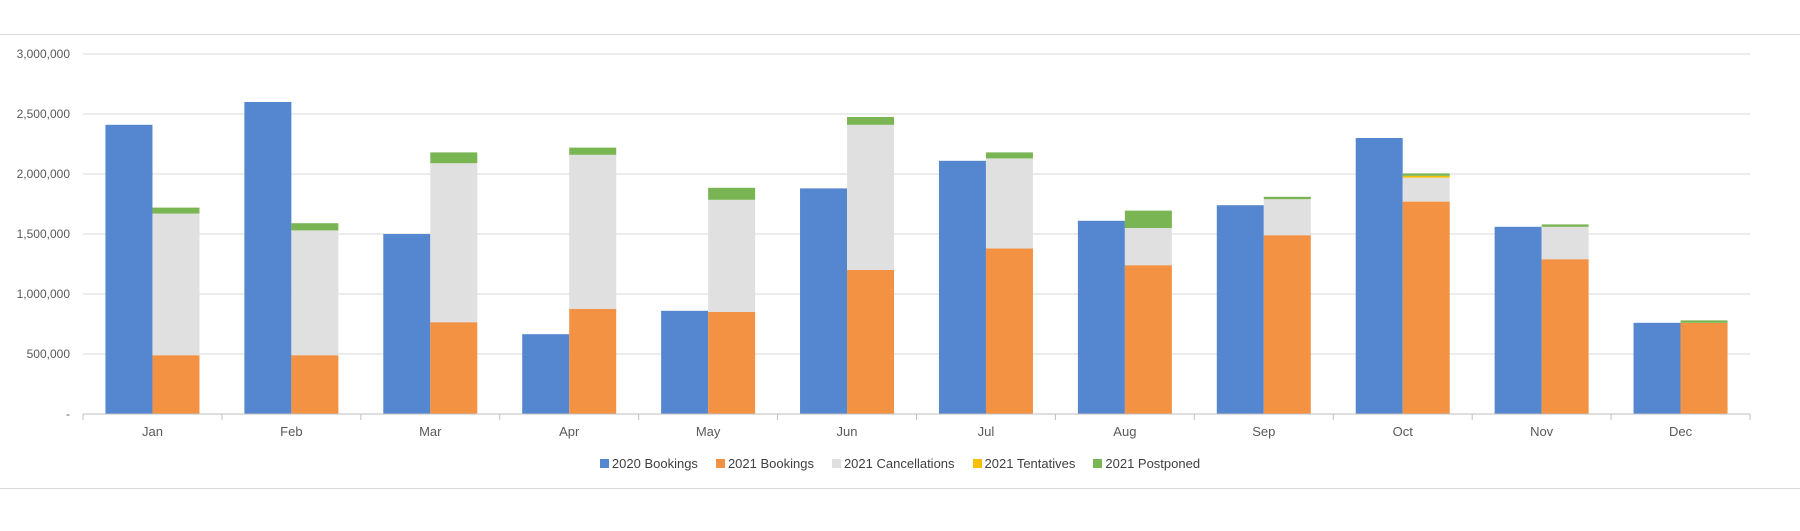  I want to click on x-tick-label: Aug, so click(1124, 431).